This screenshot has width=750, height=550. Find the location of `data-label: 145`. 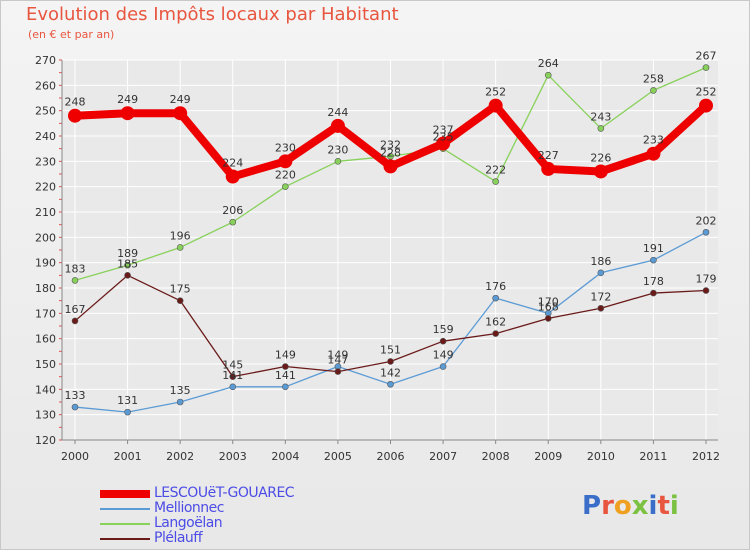

data-label: 145 is located at coordinates (232, 365).